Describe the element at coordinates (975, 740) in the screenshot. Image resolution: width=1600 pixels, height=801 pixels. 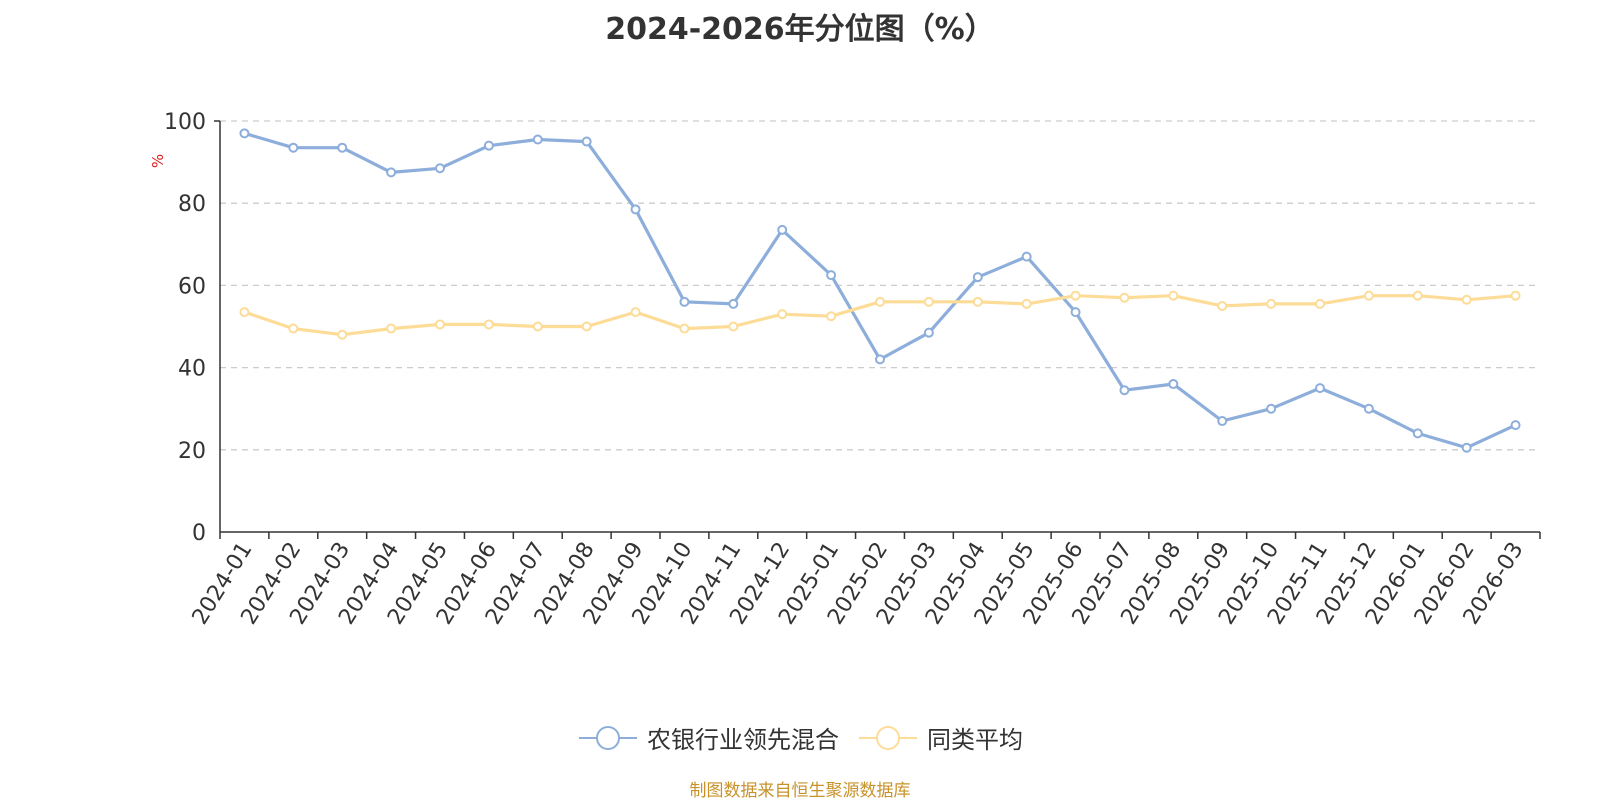
I see `legend-label-series-2: 同类平均` at that location.